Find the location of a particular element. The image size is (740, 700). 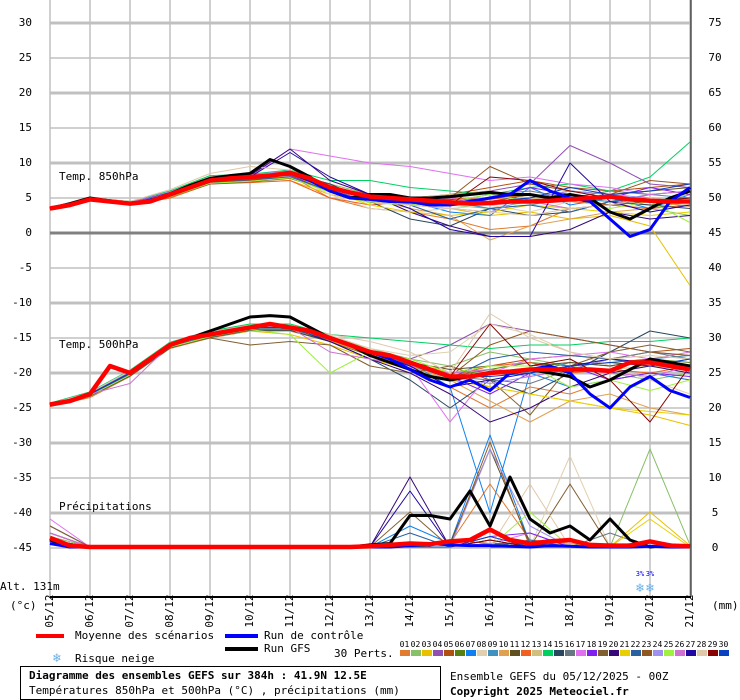

pert-legend-number: 18 is located at coordinates (591, 644).